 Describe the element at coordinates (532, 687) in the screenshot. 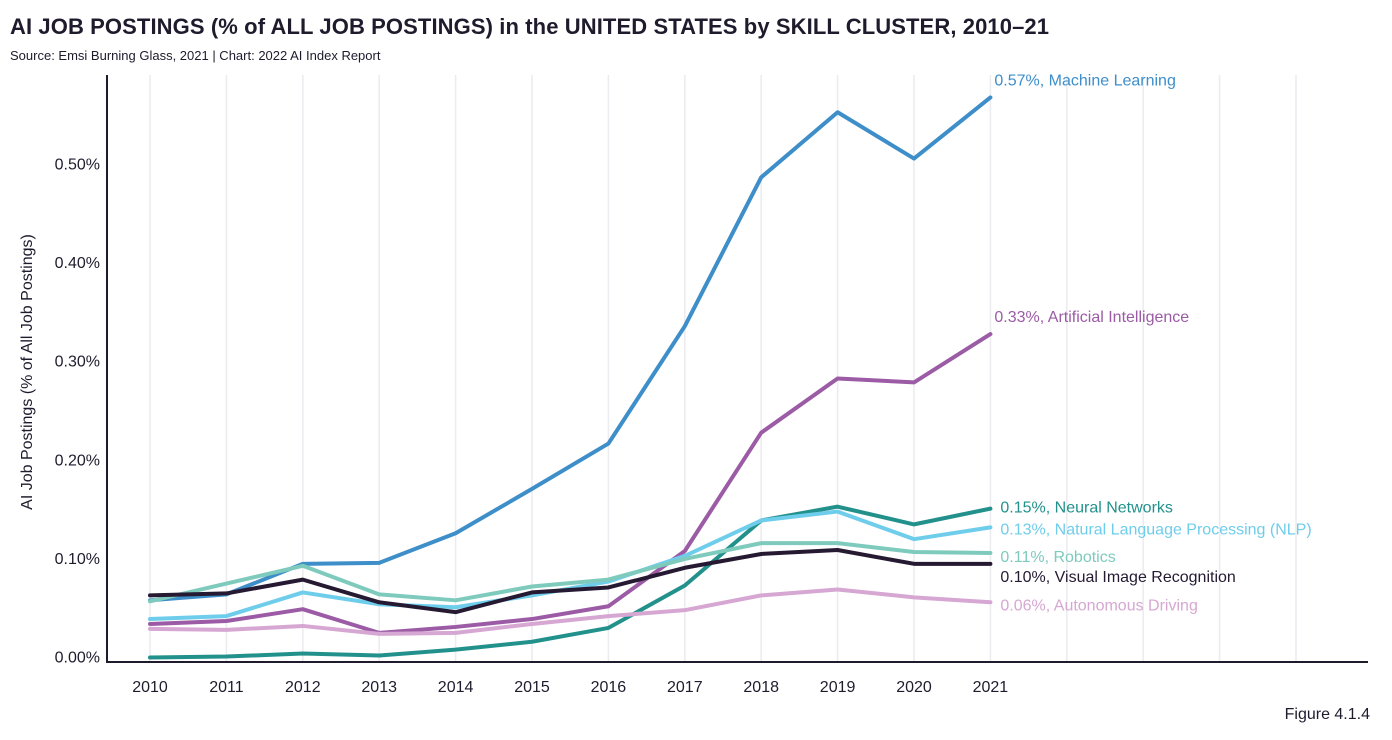

I see `x-tick-label: 2015` at that location.